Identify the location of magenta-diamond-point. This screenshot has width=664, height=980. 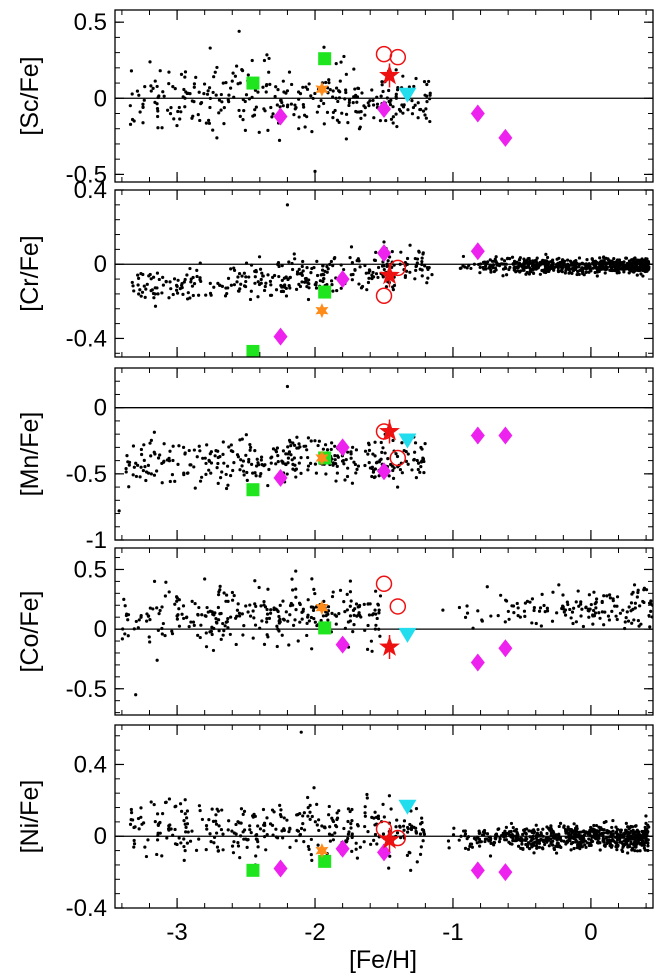
(342, 279).